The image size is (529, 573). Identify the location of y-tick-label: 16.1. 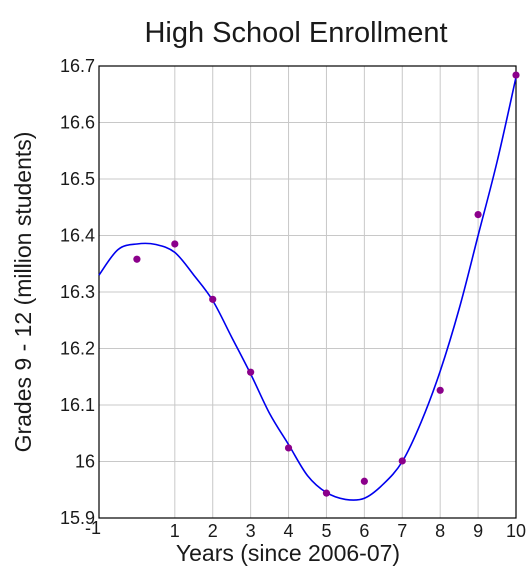
(77, 405).